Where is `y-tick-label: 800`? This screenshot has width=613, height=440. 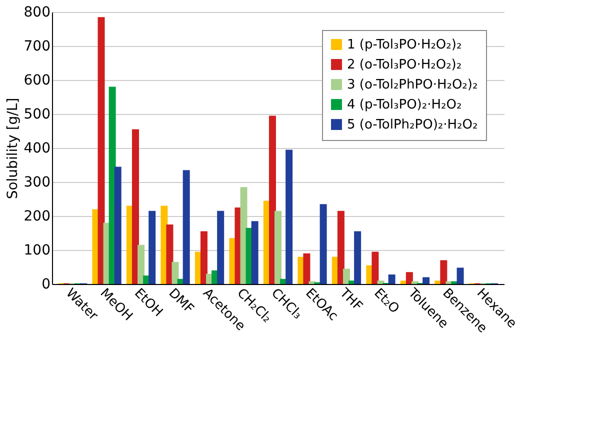
y-tick-label: 800 is located at coordinates (37, 12).